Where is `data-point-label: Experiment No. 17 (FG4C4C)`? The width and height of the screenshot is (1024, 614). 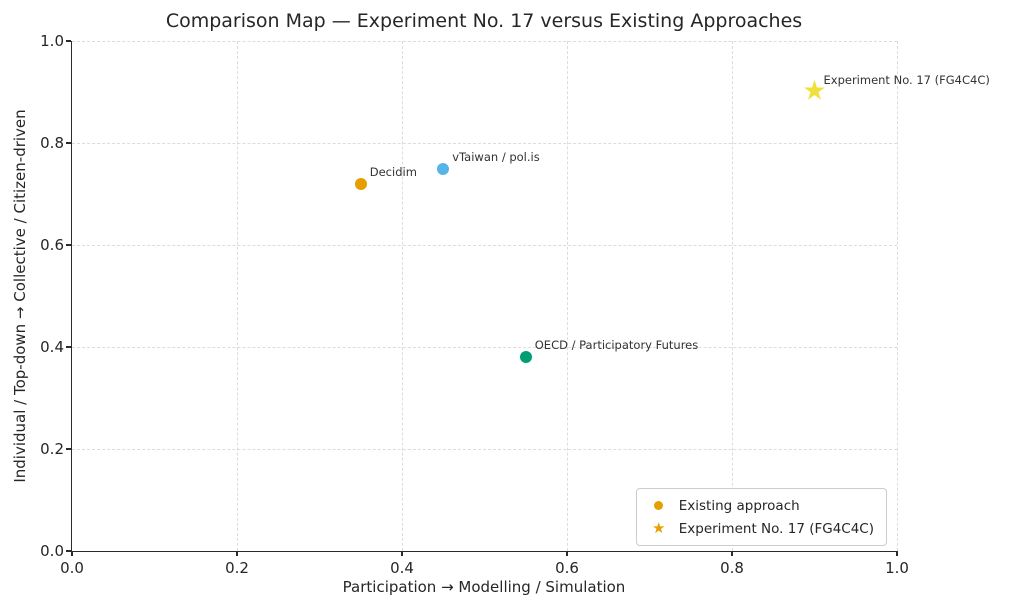
data-point-label: Experiment No. 17 (FG4C4C) is located at coordinates (906, 80).